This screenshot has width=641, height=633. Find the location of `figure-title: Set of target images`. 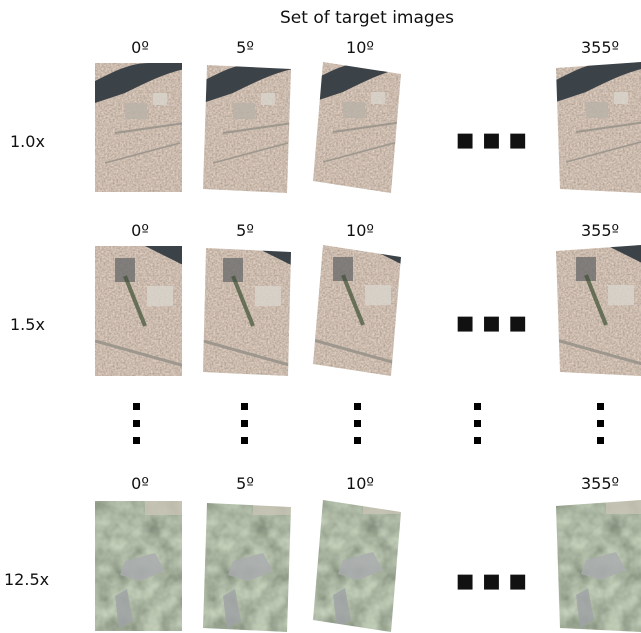

figure-title: Set of target images is located at coordinates (367, 18).